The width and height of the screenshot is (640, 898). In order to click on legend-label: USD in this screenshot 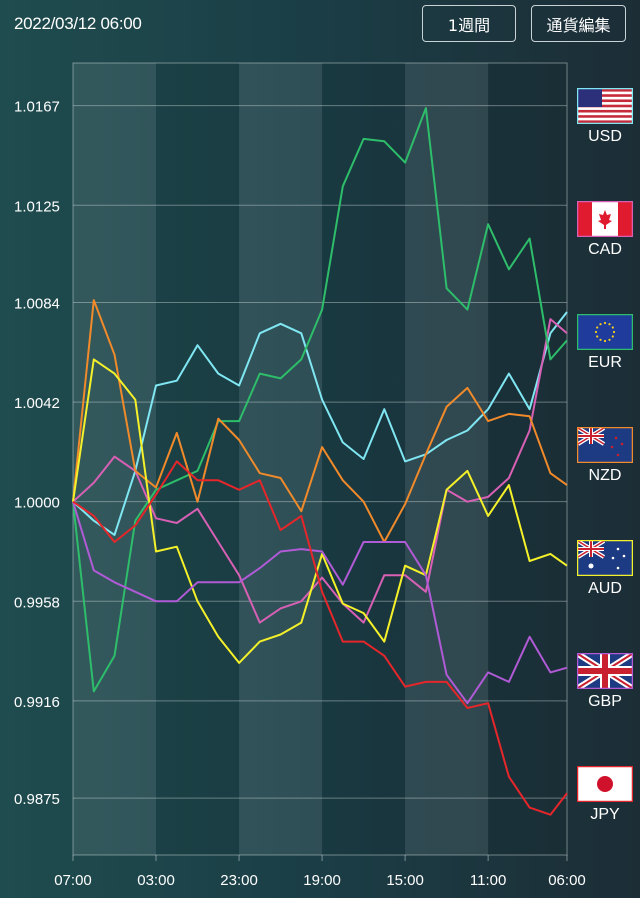, I will do `click(605, 136)`.